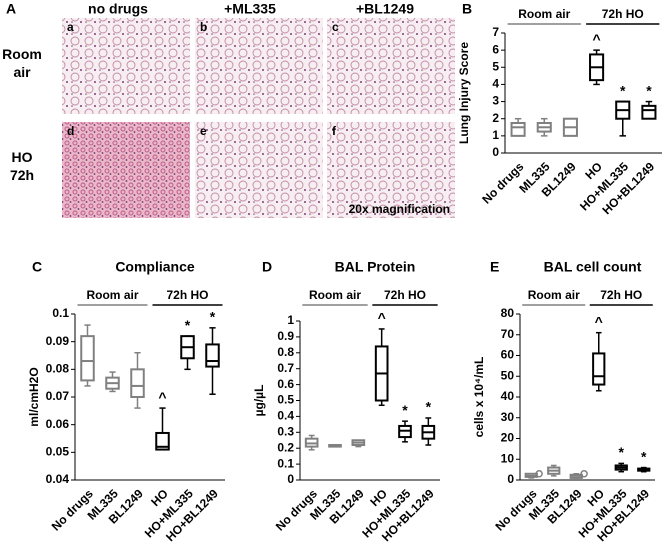 The width and height of the screenshot is (669, 547). What do you see at coordinates (495, 66) in the screenshot?
I see `y-tick-label: 5` at bounding box center [495, 66].